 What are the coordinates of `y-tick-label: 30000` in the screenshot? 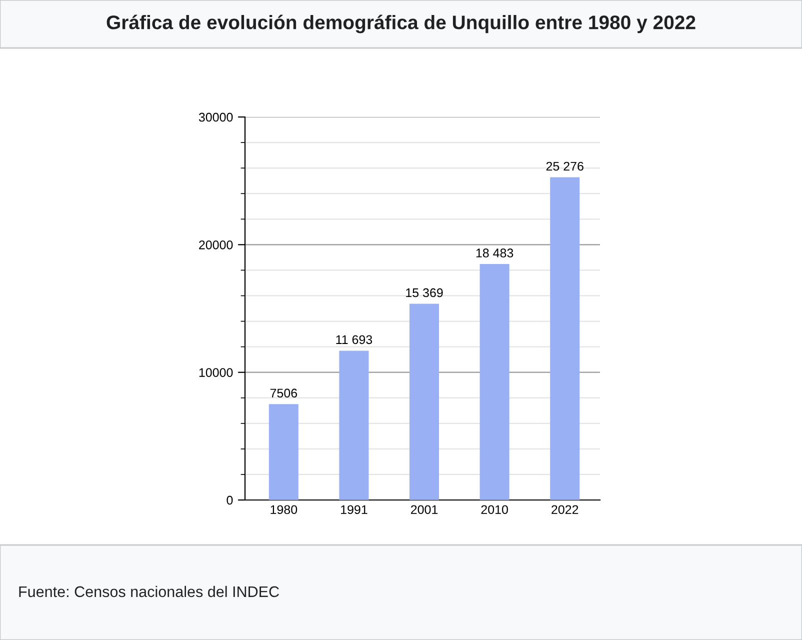 It's located at (215, 117).